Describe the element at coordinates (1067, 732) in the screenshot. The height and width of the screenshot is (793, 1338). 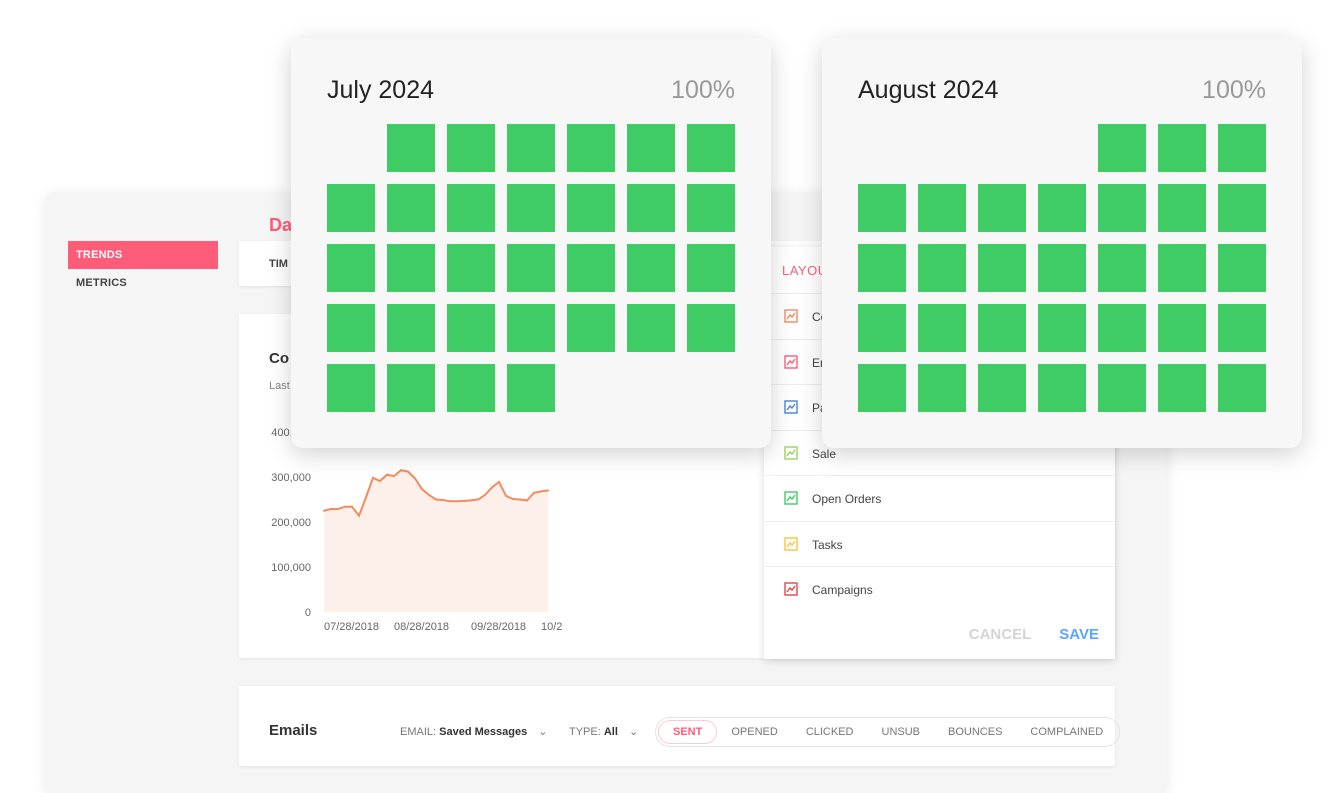
I see `tab-complained: Complained` at that location.